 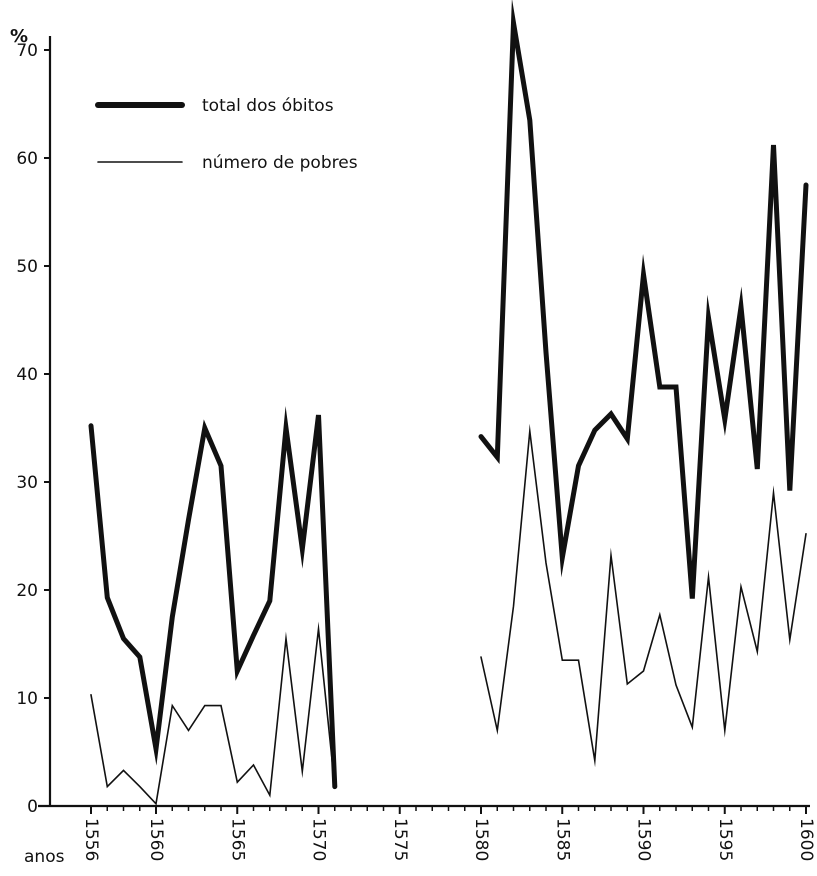 What do you see at coordinates (644, 839) in the screenshot?
I see `x-tick-label: 1590` at bounding box center [644, 839].